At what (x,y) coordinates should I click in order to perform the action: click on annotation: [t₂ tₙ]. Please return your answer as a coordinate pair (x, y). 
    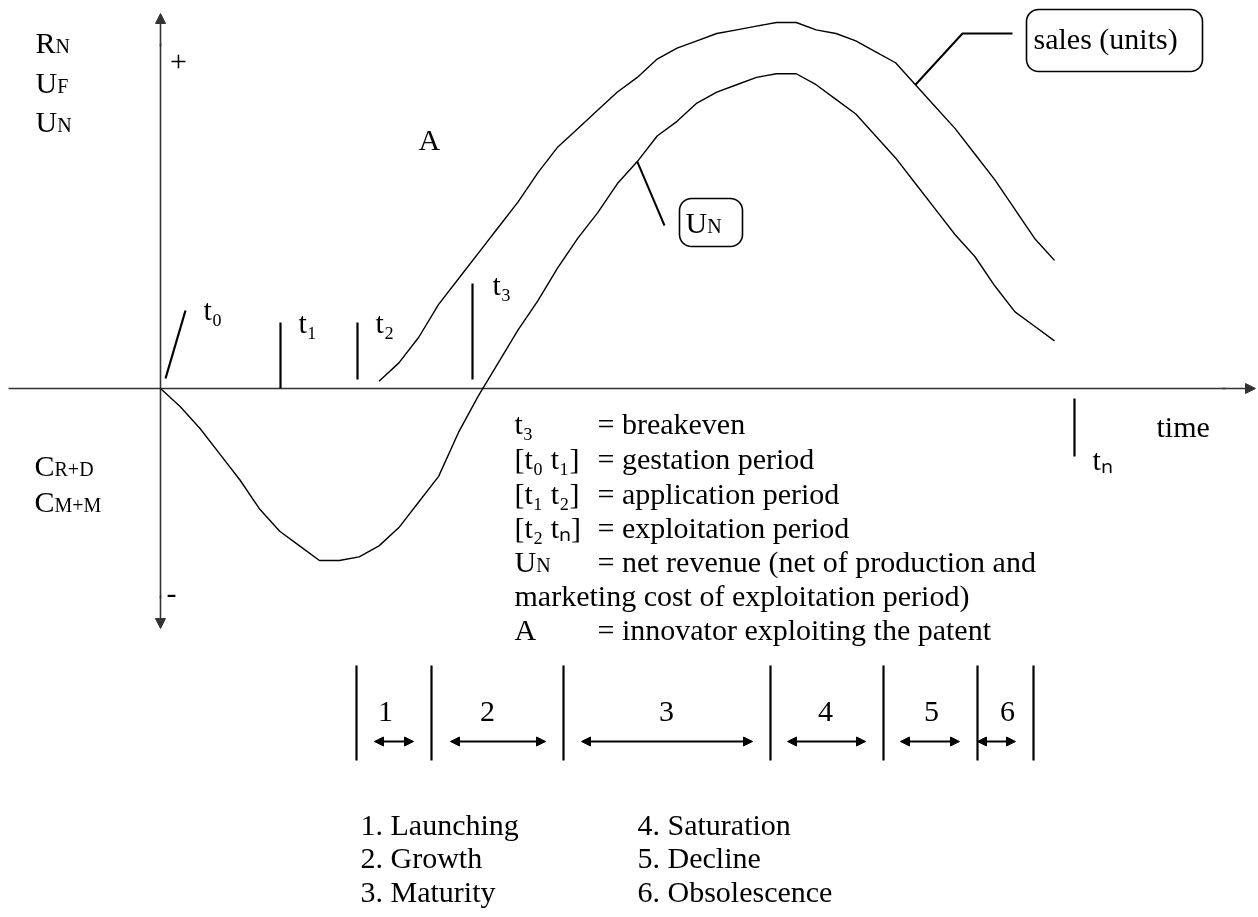
    Looking at the image, I should click on (548, 527).